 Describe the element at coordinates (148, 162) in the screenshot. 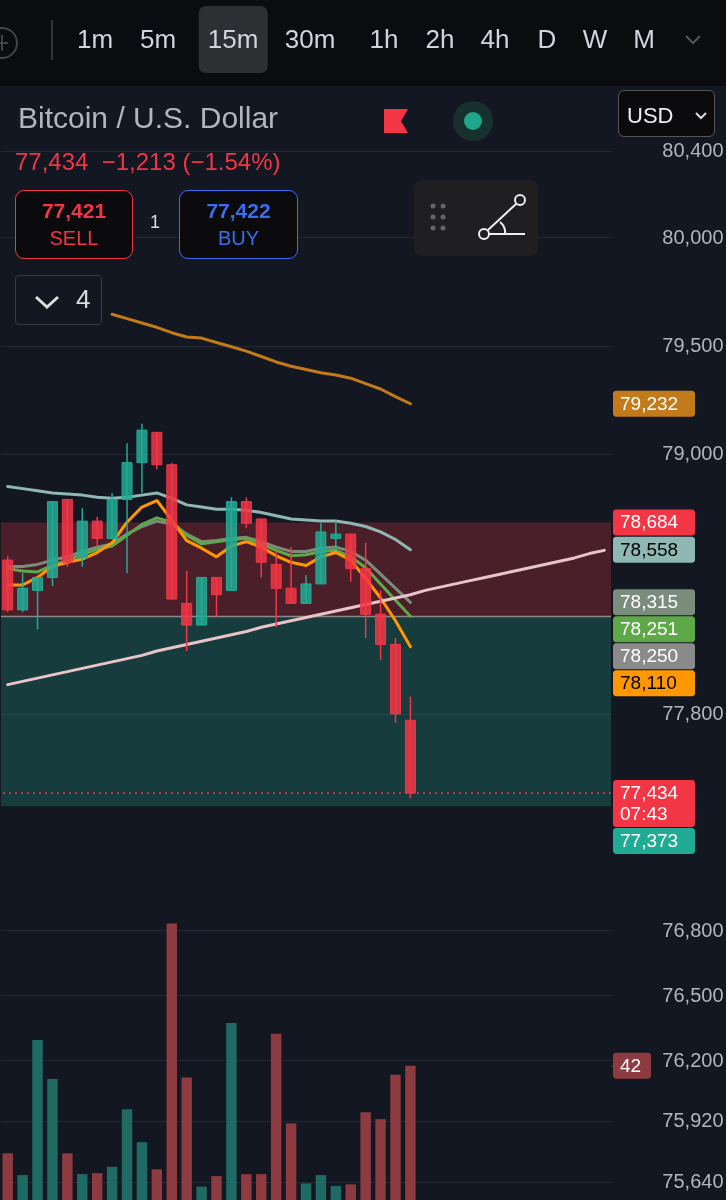

I see `text: 77,434 −1,213 (−1.54%)` at that location.